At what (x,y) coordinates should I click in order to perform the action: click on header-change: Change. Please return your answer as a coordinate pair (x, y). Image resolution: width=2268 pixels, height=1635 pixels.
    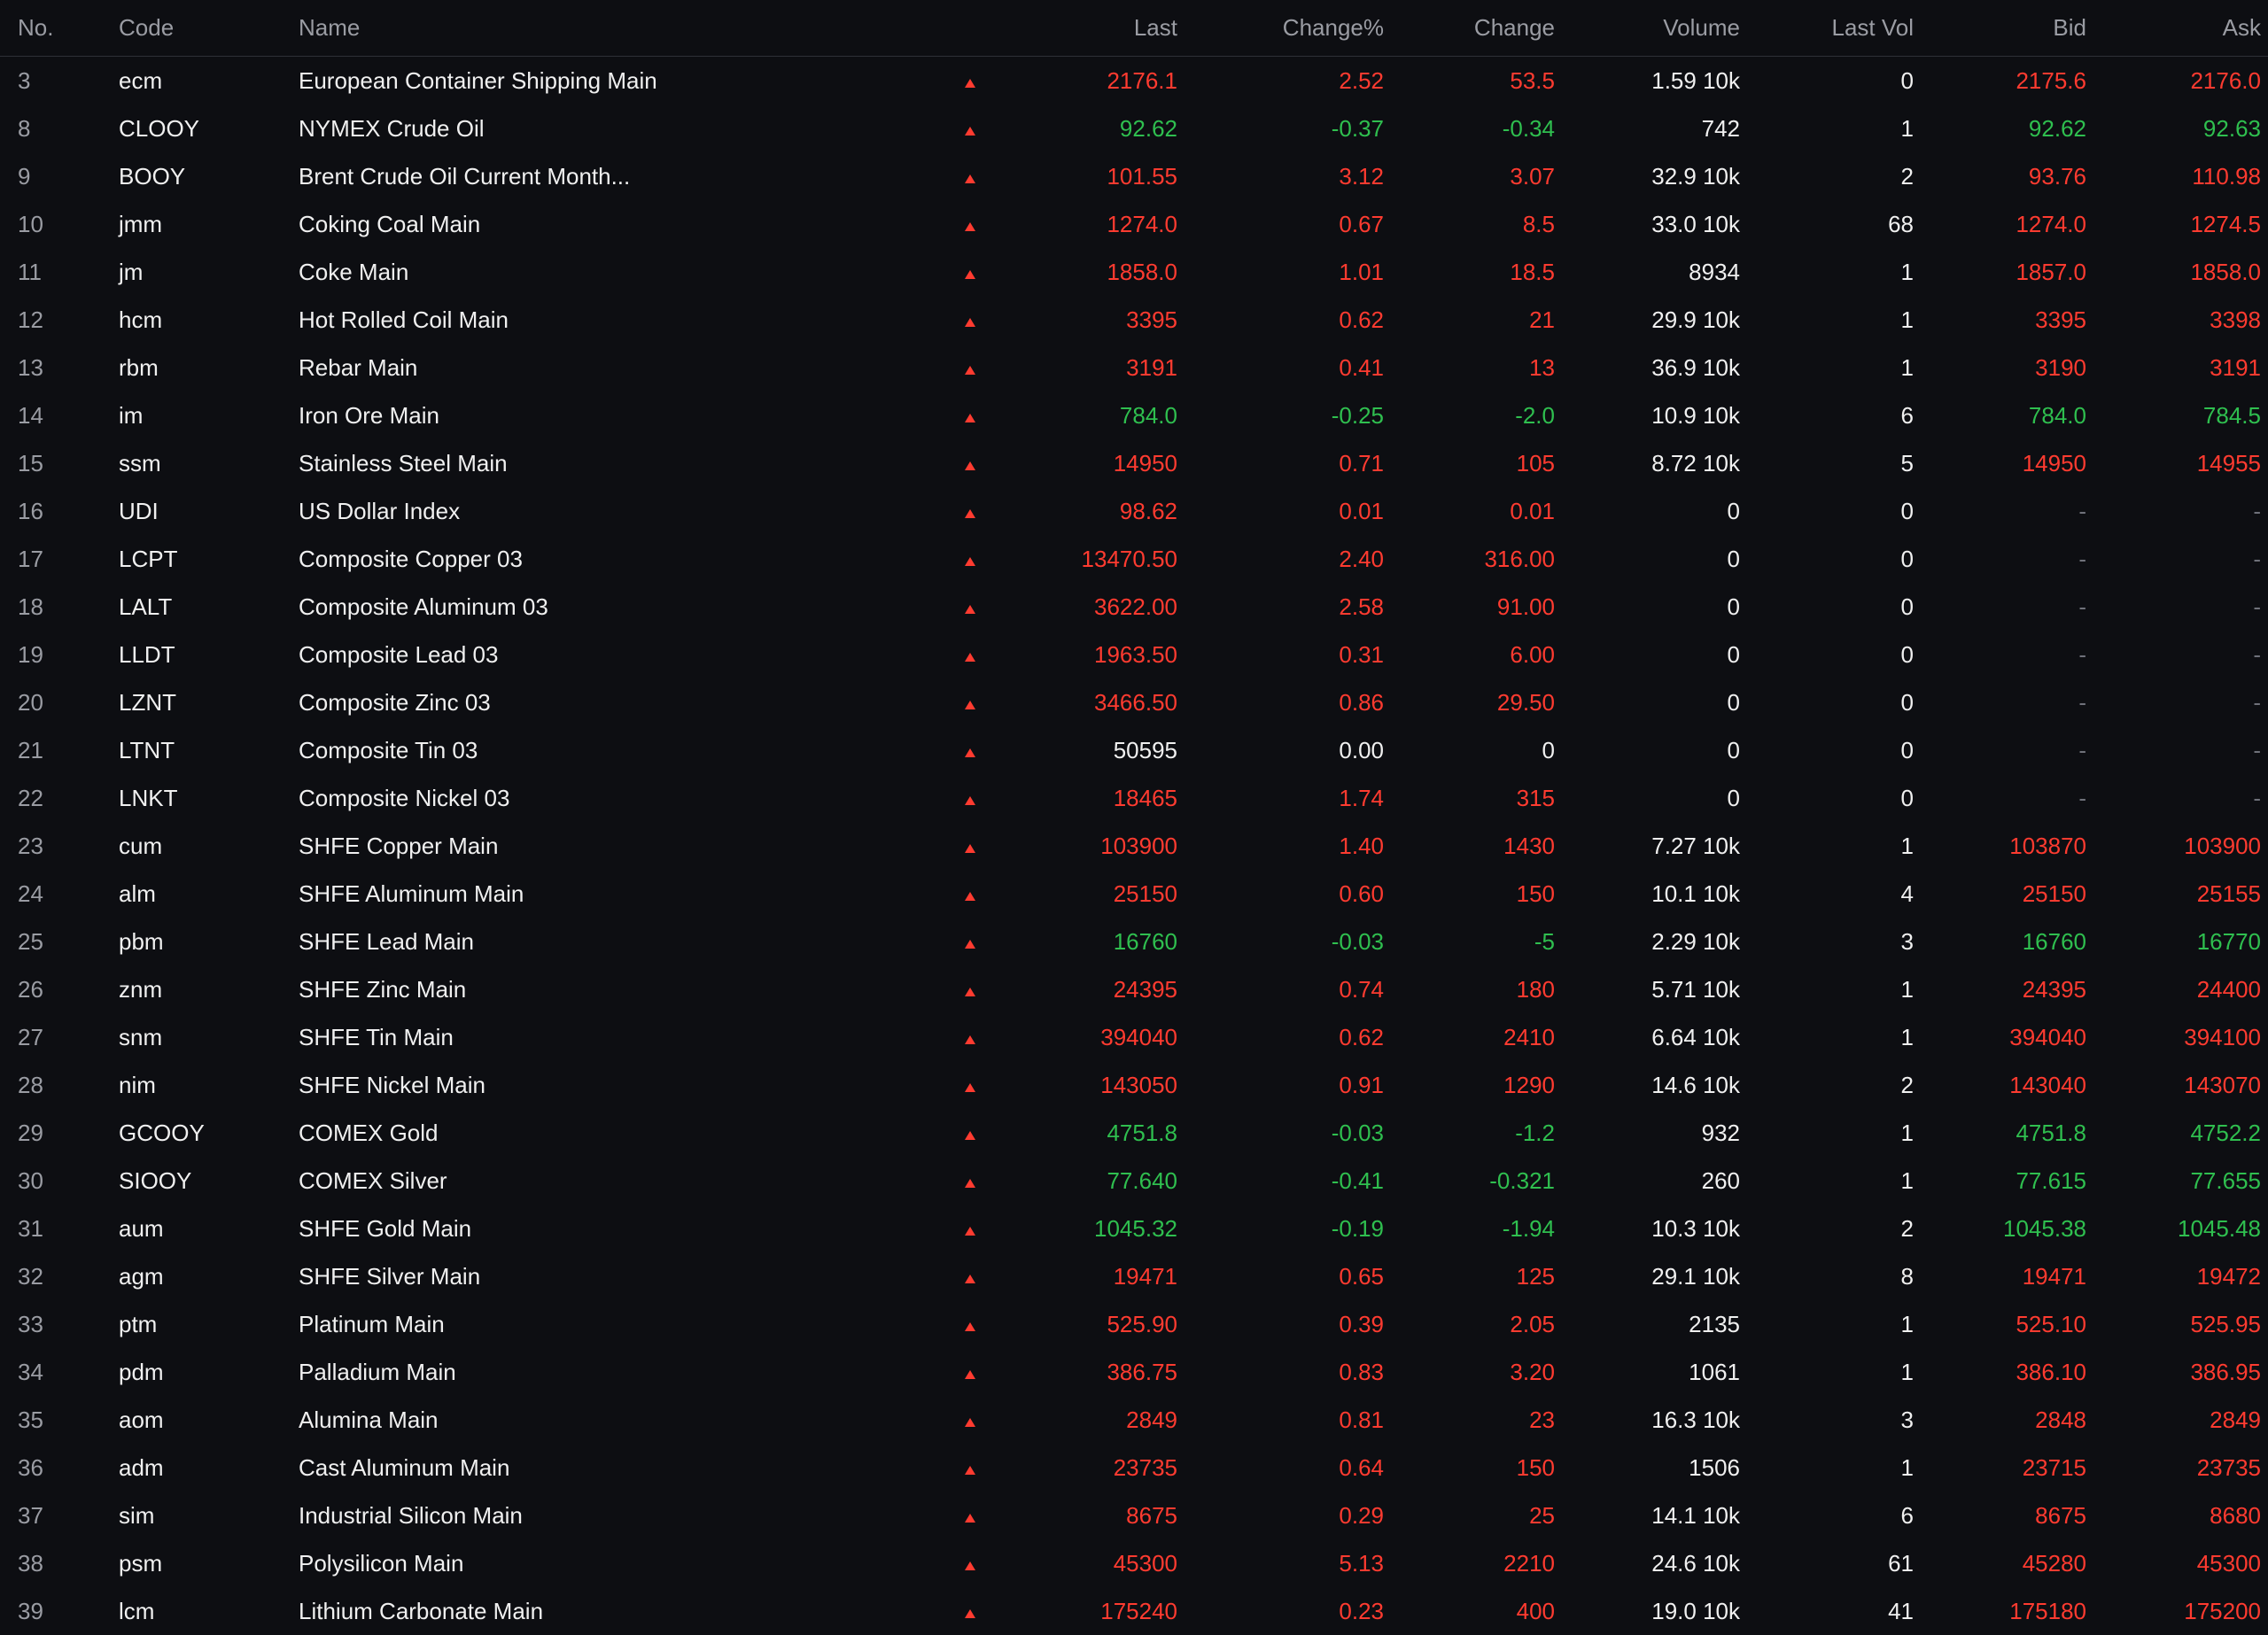
    Looking at the image, I should click on (1514, 27).